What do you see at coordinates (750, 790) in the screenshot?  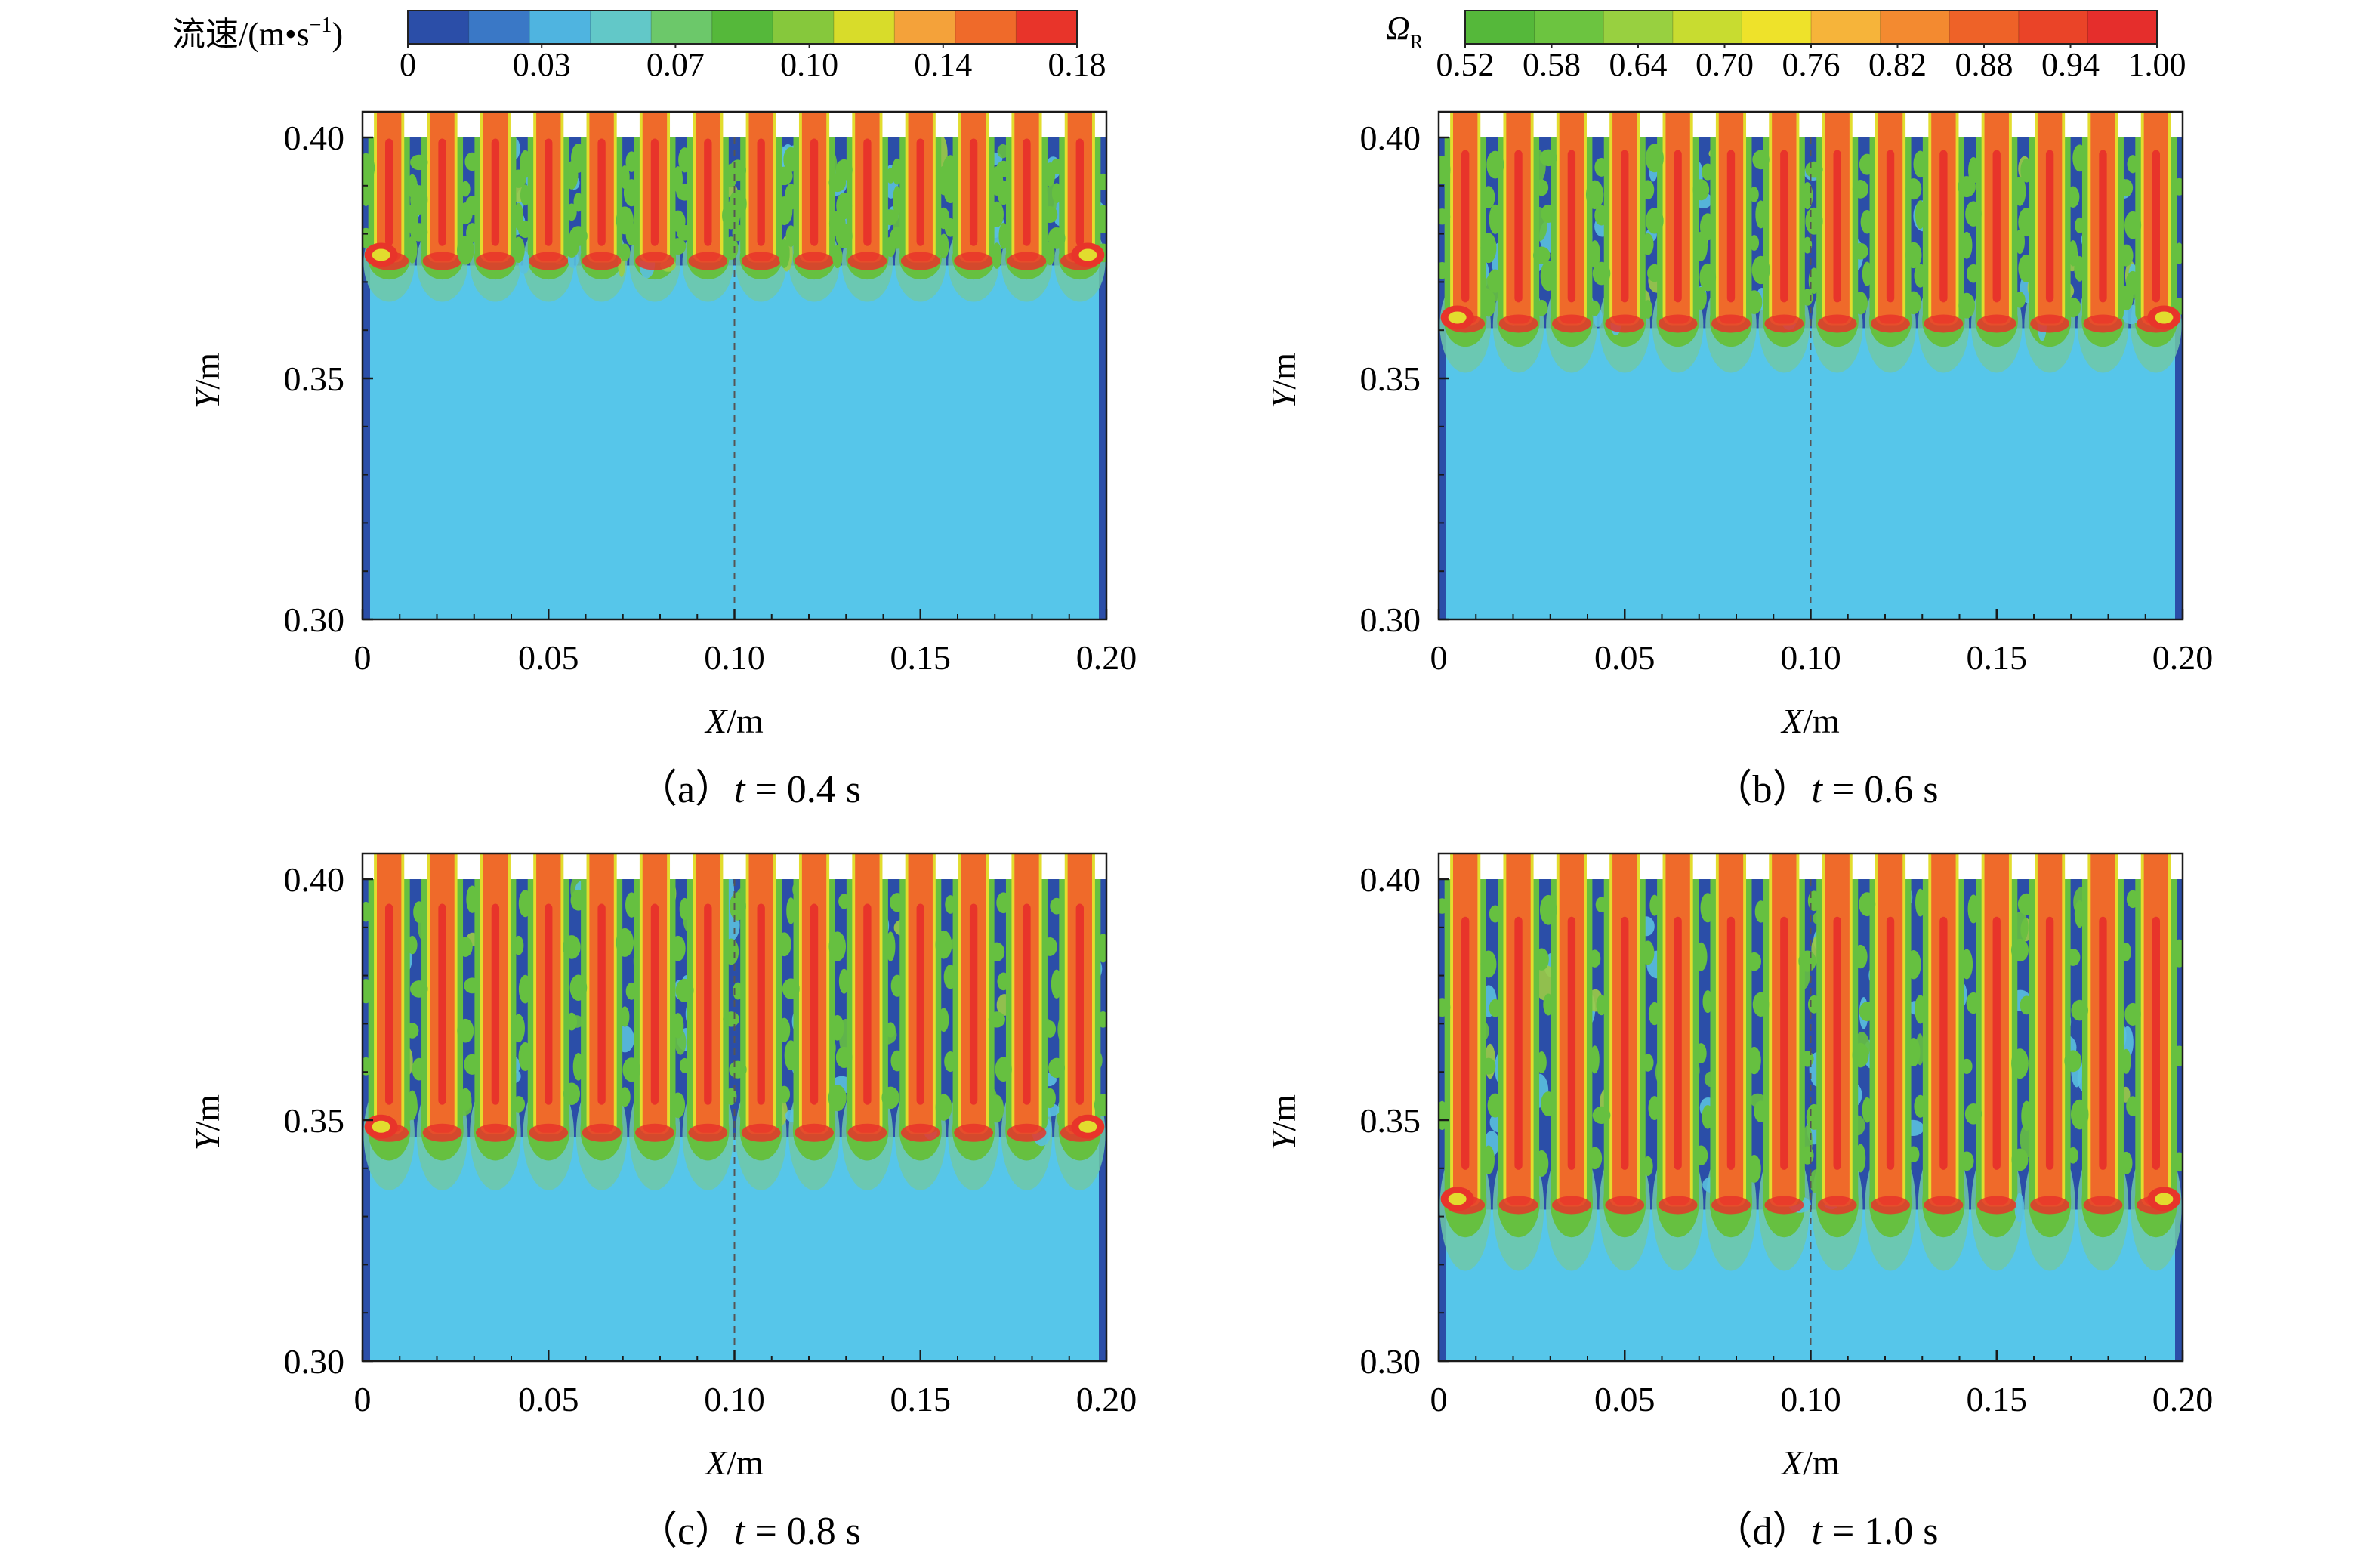 I see `panel-caption: （a）t = 0.4 s` at bounding box center [750, 790].